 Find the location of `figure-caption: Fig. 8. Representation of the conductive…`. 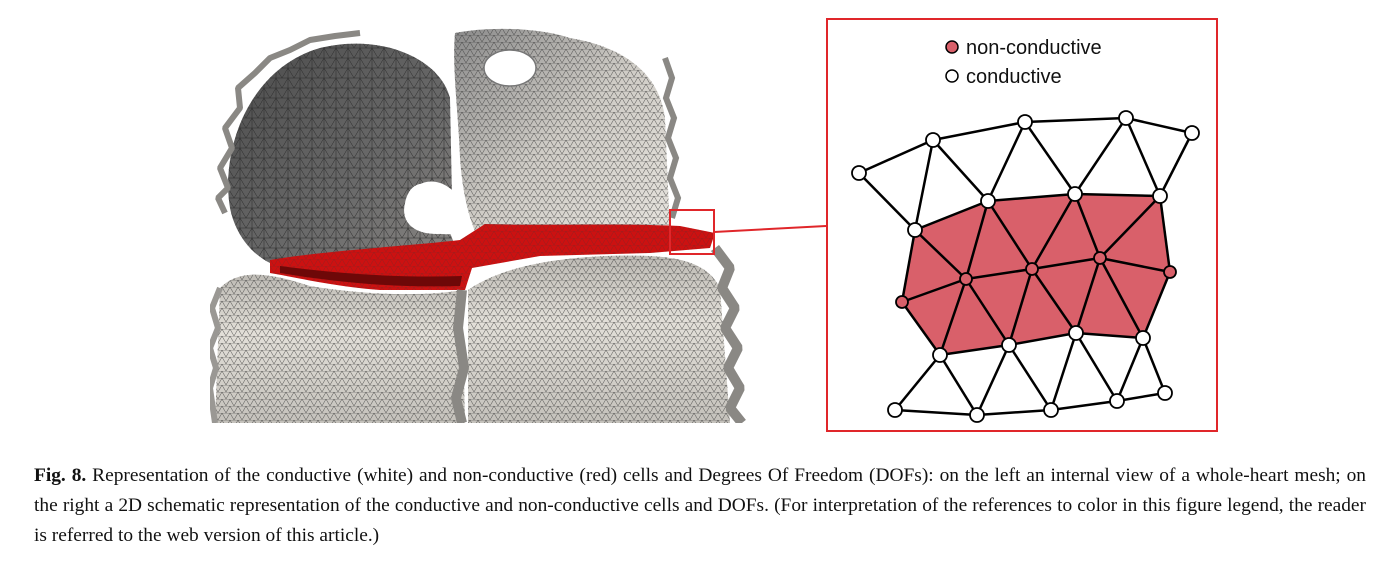

figure-caption: Fig. 8. Representation of the conductive… is located at coordinates (700, 506).